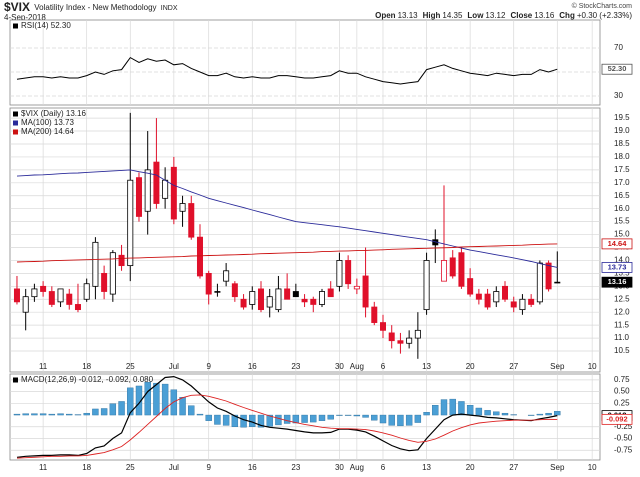  I want to click on x-tick-label: 30, so click(339, 366).